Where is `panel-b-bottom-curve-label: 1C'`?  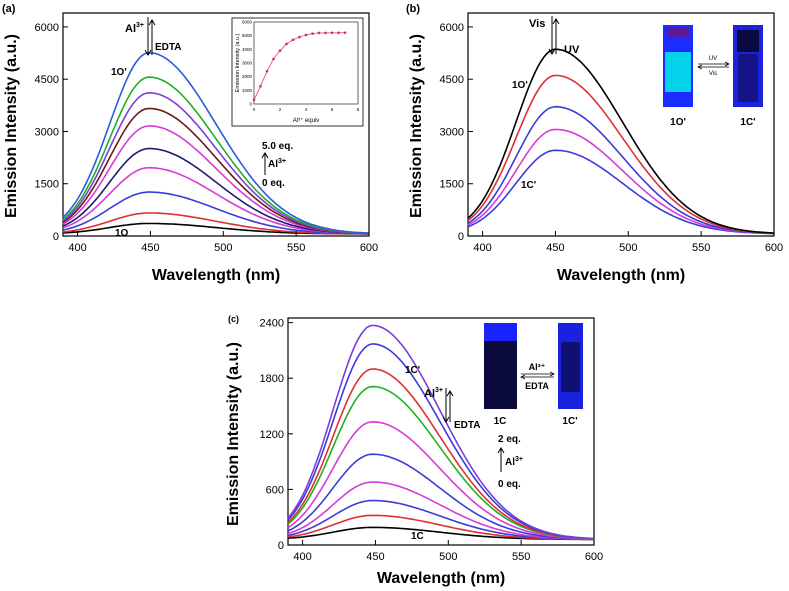
panel-b-bottom-curve-label: 1C' is located at coordinates (528, 185).